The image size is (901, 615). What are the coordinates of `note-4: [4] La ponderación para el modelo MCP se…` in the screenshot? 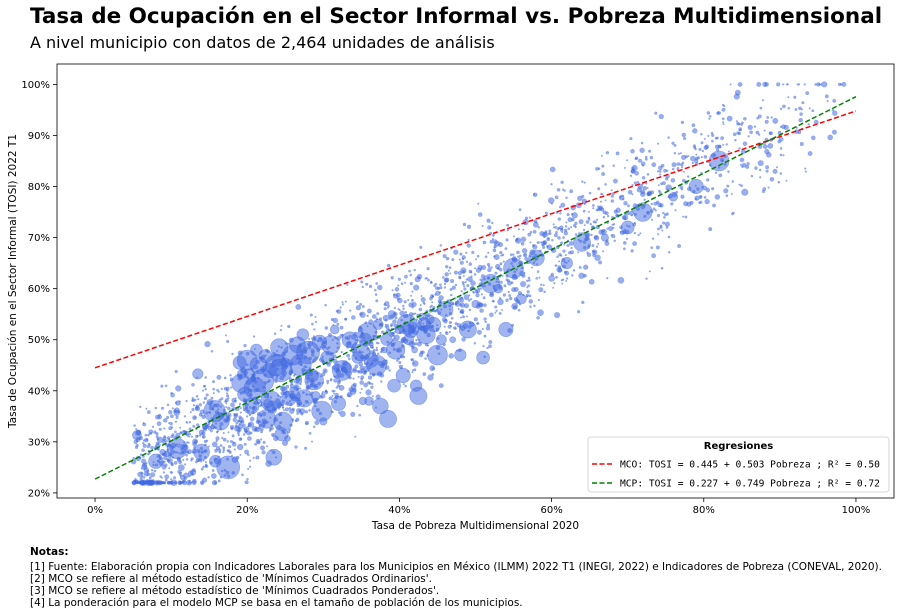 It's located at (276, 602).